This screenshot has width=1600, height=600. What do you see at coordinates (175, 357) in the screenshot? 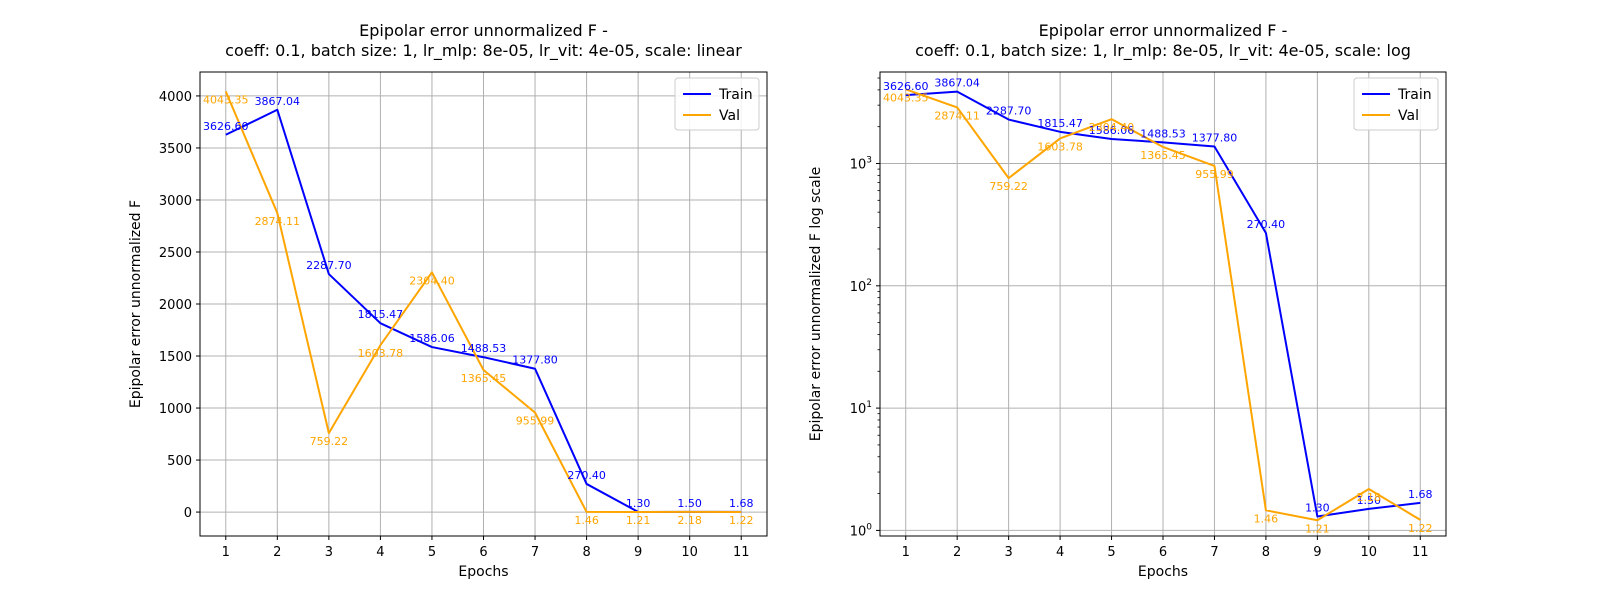
I see `y-tick-label: 1500` at bounding box center [175, 357].